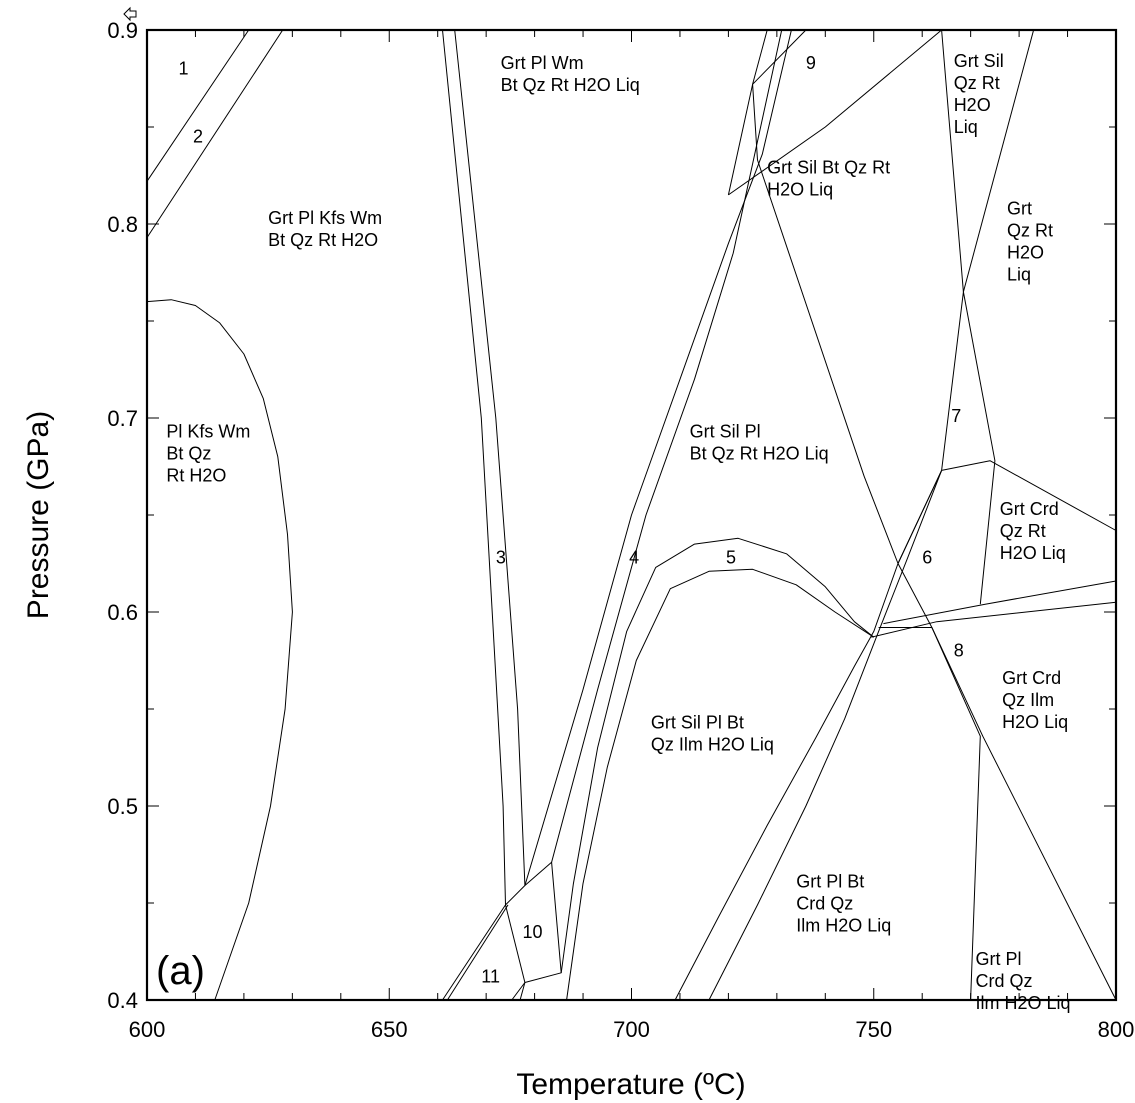 The image size is (1135, 1103). What do you see at coordinates (959, 651) in the screenshot?
I see `field-label: 8` at bounding box center [959, 651].